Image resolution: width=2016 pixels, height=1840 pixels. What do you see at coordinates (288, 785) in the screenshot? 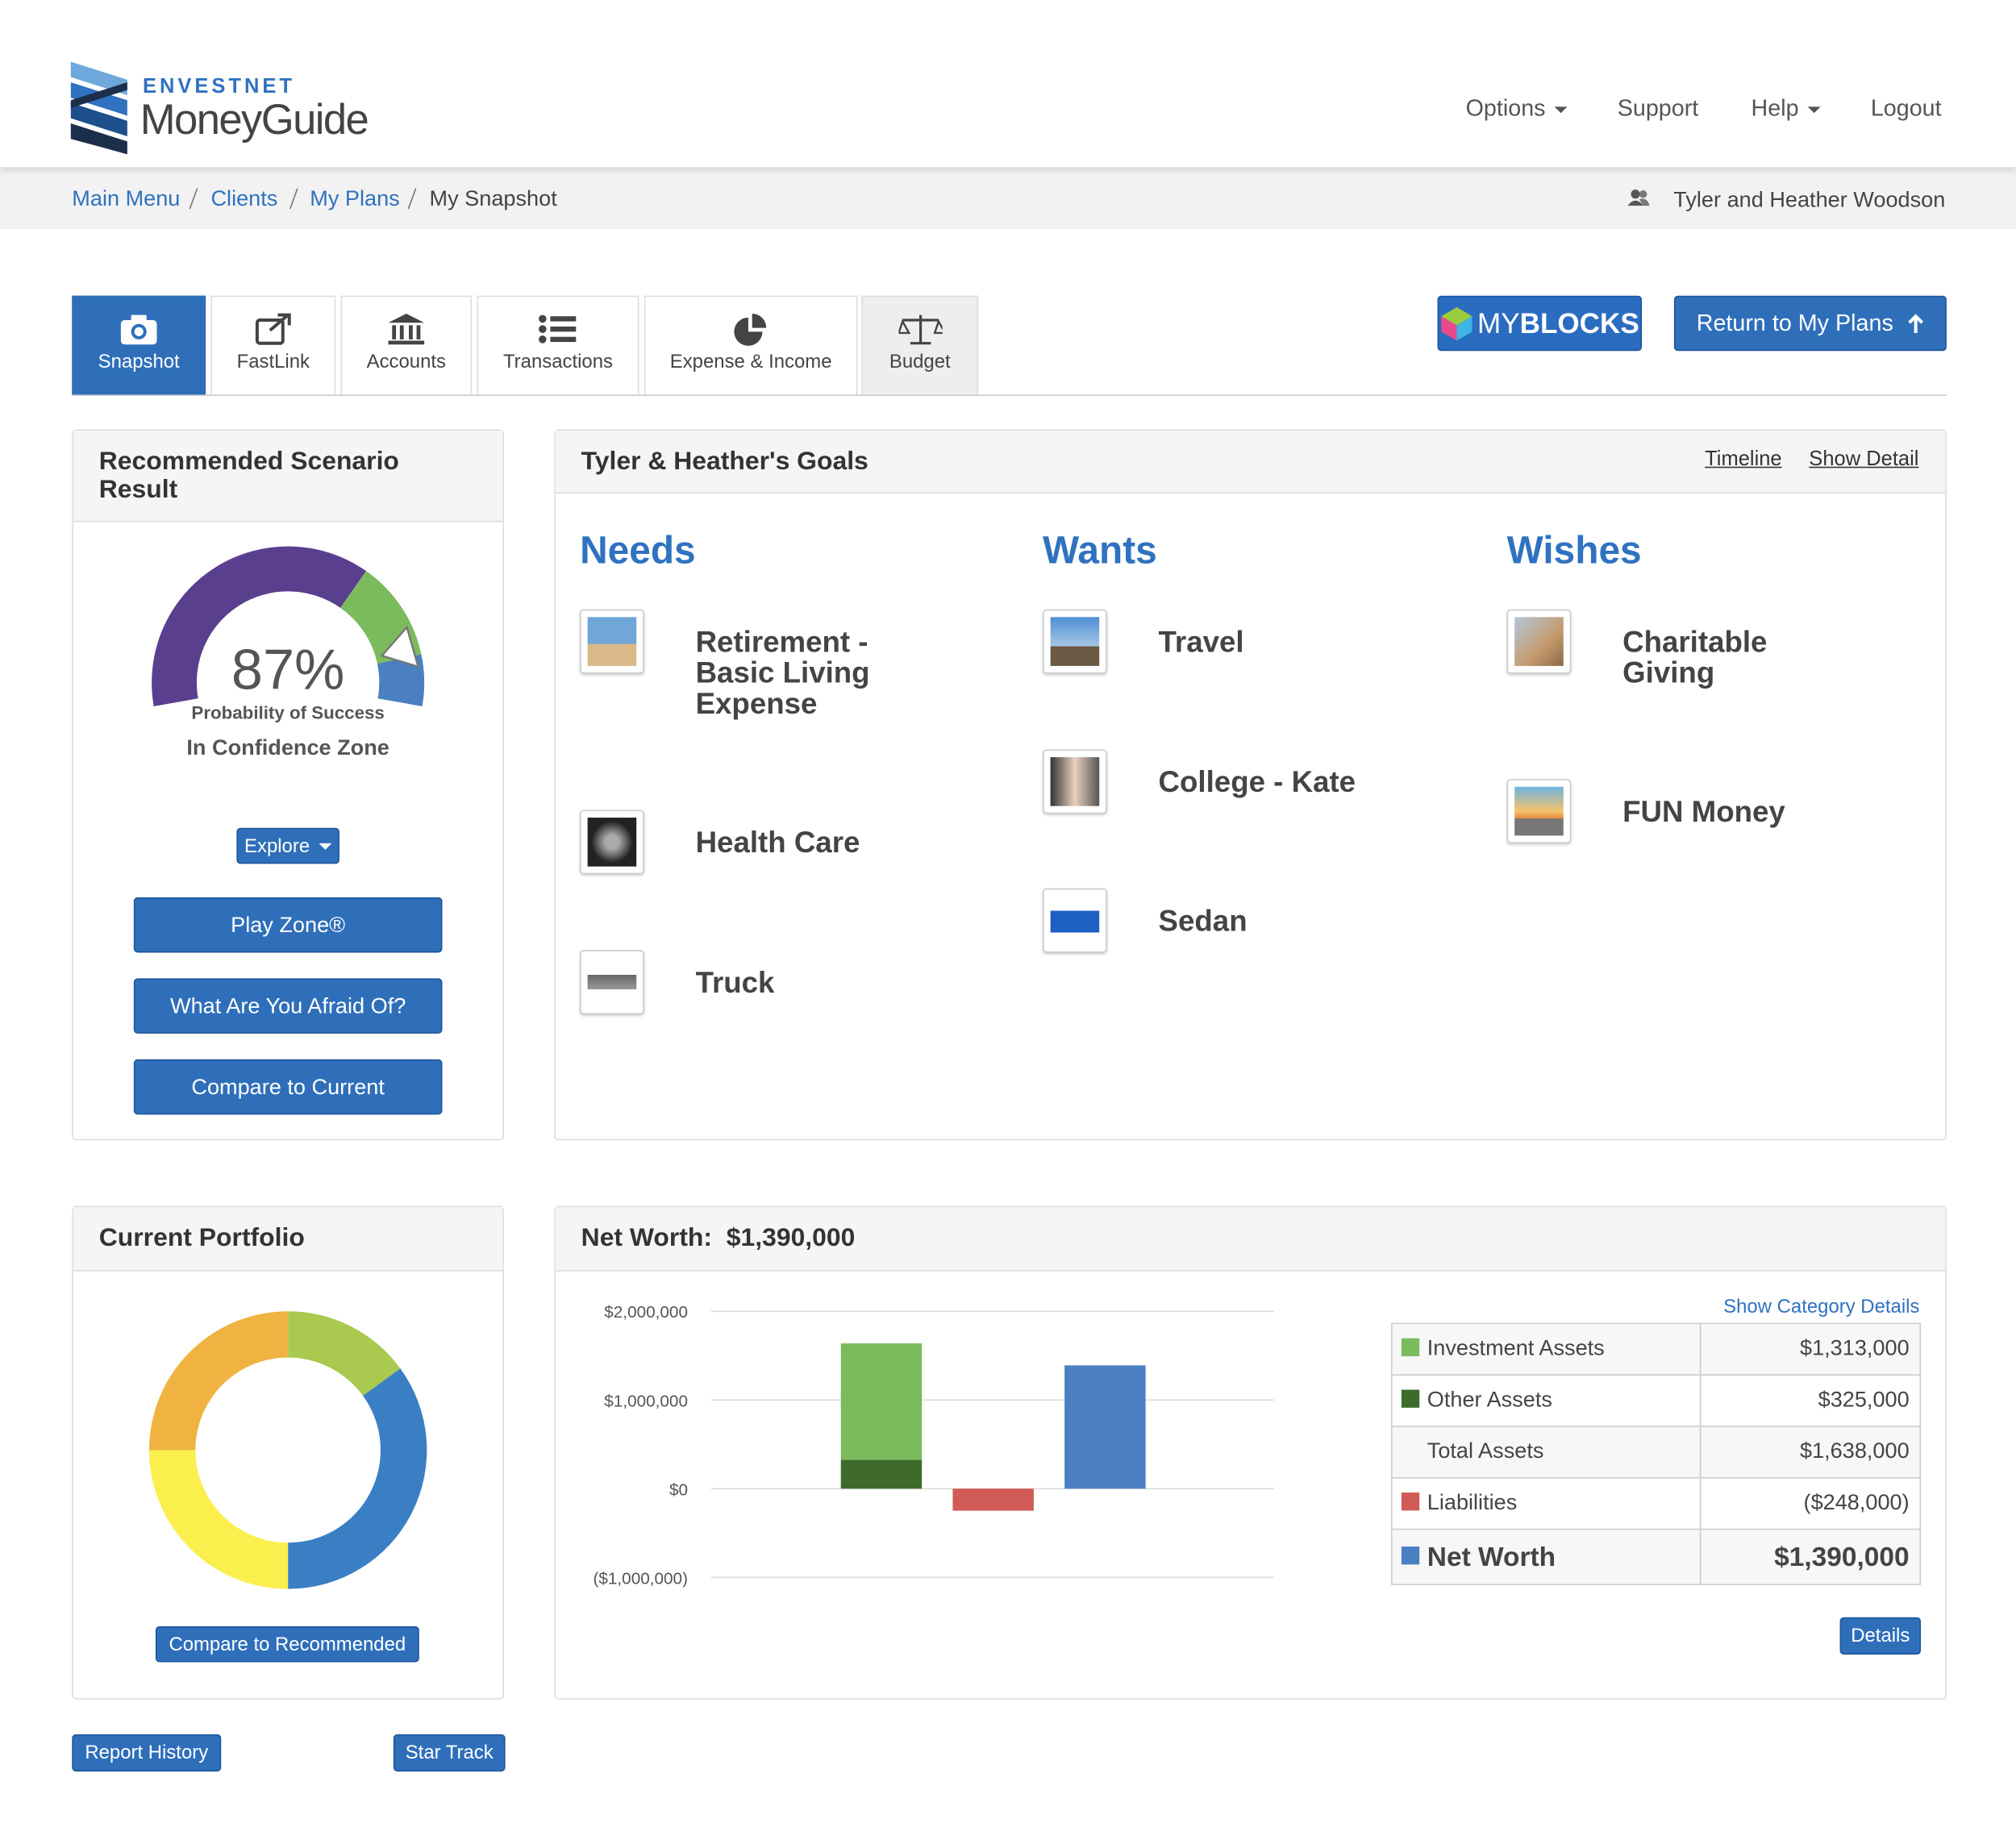
I see `scenario-panel: Recommended Scenario Result` at bounding box center [288, 785].